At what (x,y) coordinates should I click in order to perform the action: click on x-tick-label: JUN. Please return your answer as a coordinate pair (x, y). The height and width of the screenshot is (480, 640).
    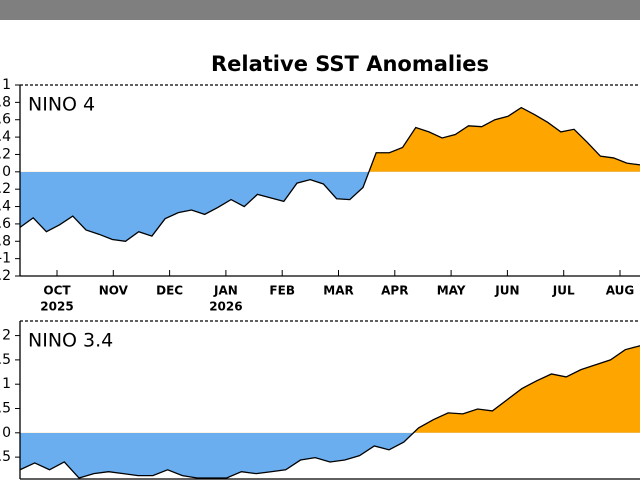
    Looking at the image, I should click on (506, 291).